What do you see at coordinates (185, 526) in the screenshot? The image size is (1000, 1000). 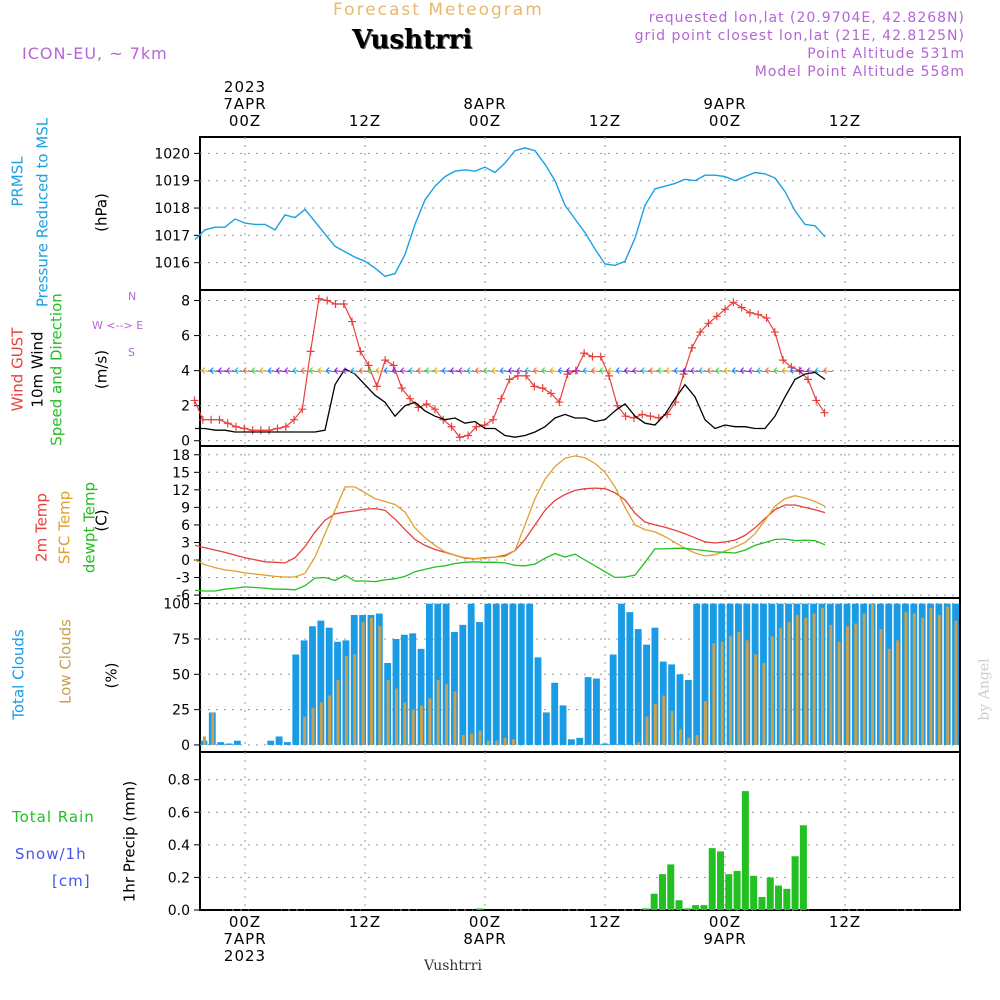 I see `y-tick-label: 6` at bounding box center [185, 526].